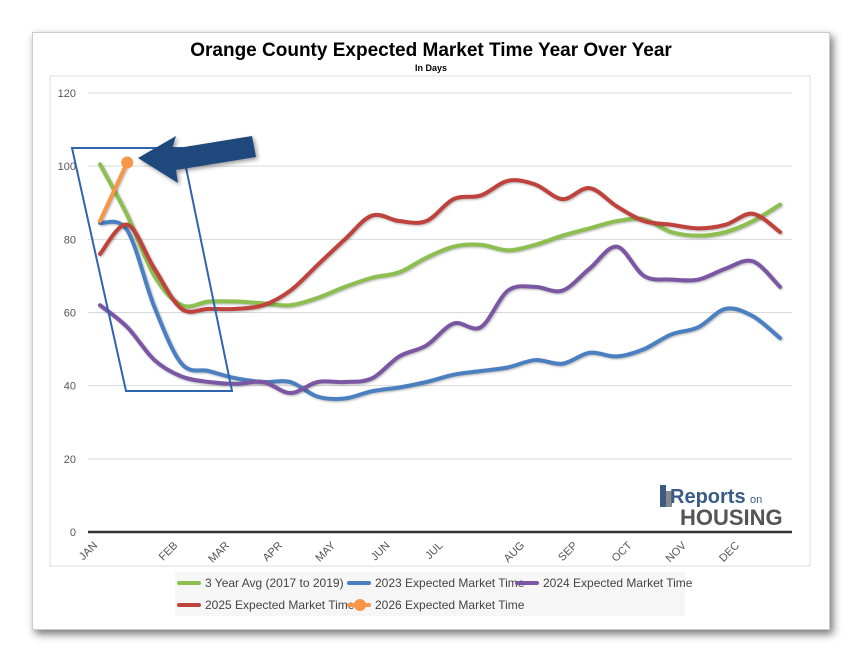 The width and height of the screenshot is (862, 663). Describe the element at coordinates (708, 497) in the screenshot. I see `svg-text: Reports` at that location.